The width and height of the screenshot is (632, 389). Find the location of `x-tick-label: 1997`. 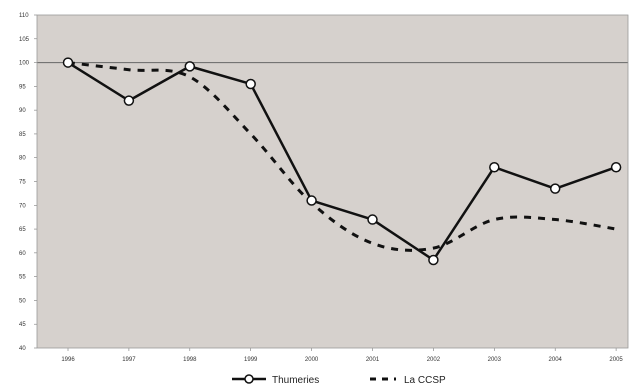

x-tick-label: 1997 is located at coordinates (129, 360).